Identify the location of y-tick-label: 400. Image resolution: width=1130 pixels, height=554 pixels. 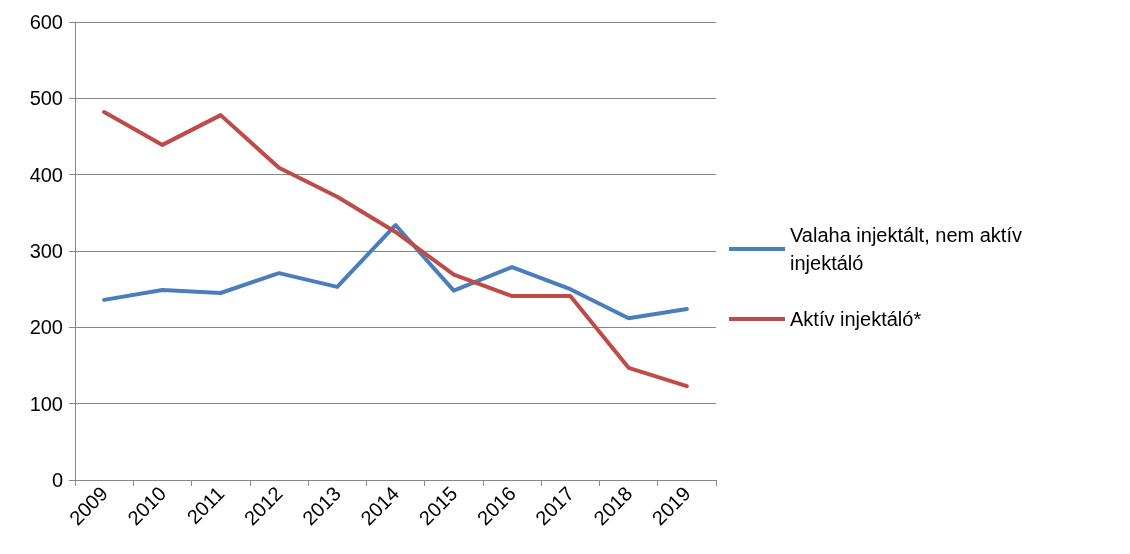
(46, 174).